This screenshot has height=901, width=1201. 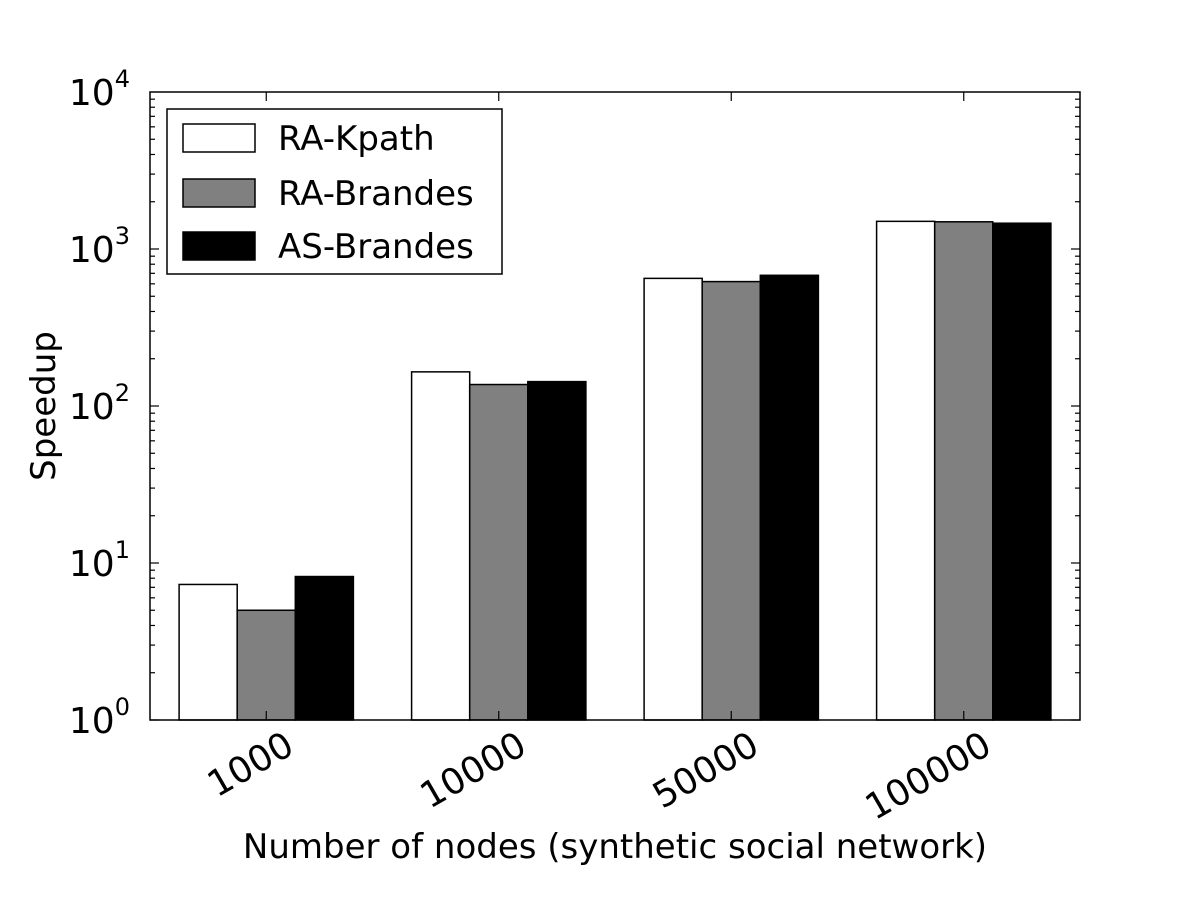 What do you see at coordinates (99, 89) in the screenshot?
I see `y-tick-label: 10⁴` at bounding box center [99, 89].